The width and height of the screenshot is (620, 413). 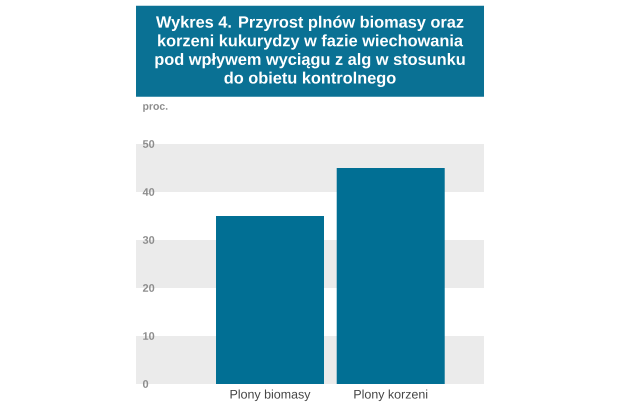 I want to click on y-tick-label: 40, so click(x=148, y=192).